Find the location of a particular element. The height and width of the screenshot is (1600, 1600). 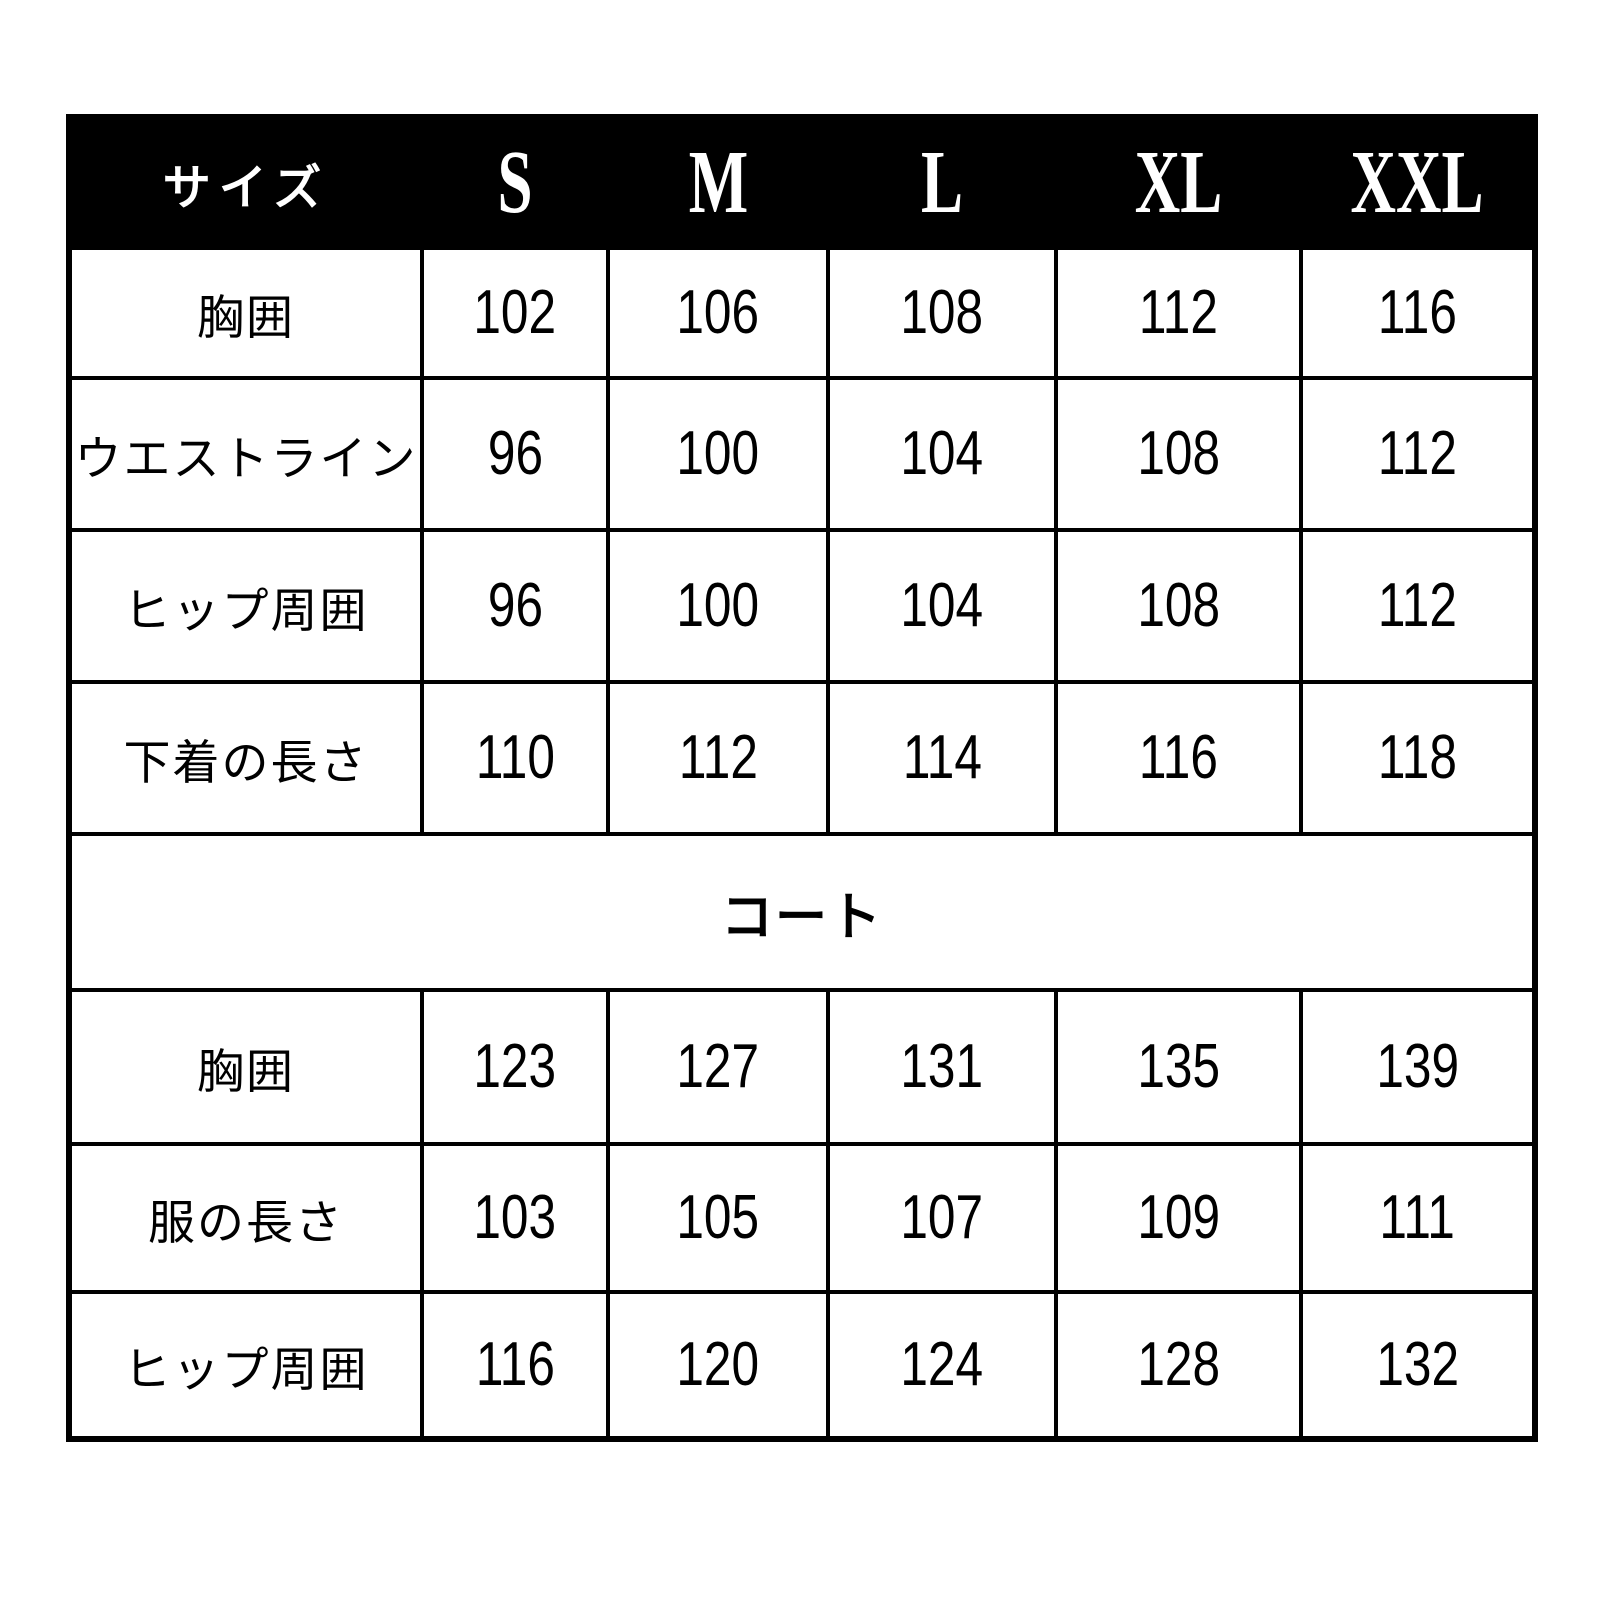

value-cell: 124 is located at coordinates (942, 1365).